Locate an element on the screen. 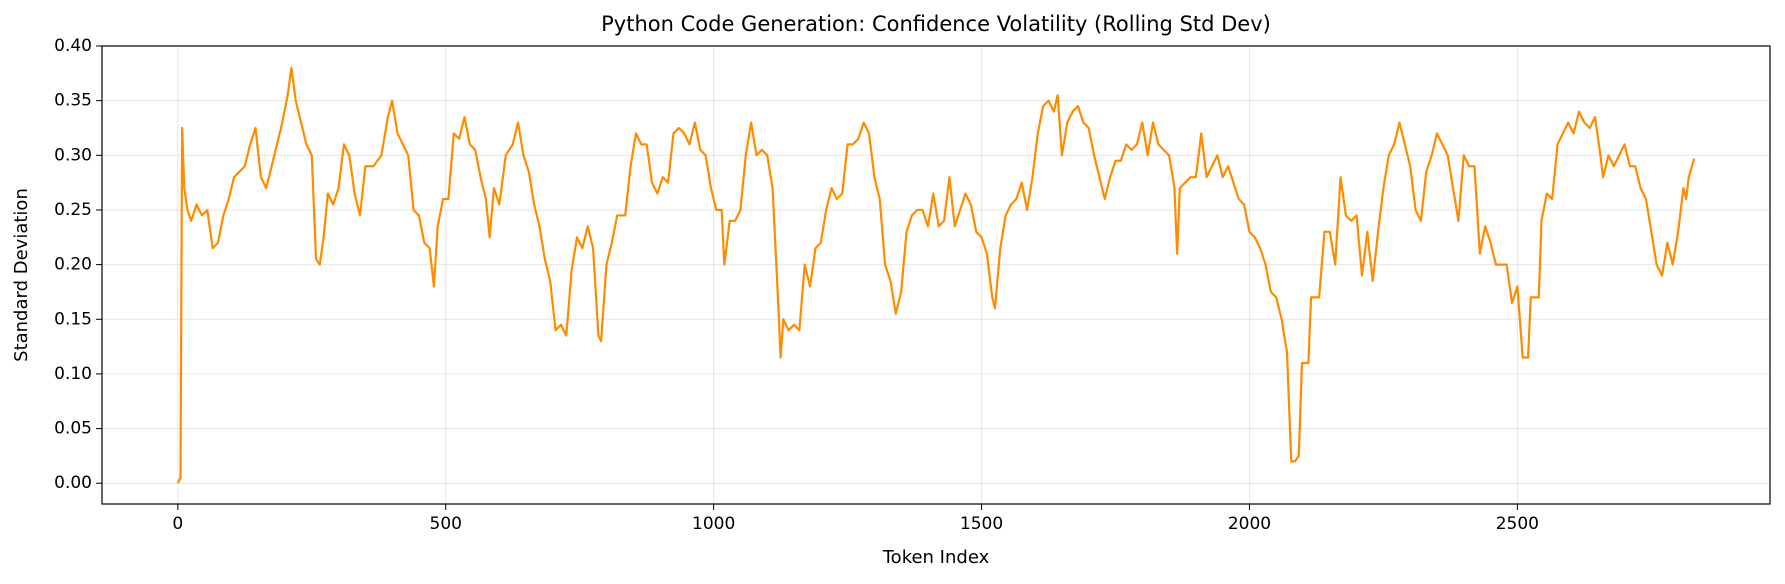 This screenshot has width=1785, height=584. x-tick-label: 2000 is located at coordinates (1249, 524).